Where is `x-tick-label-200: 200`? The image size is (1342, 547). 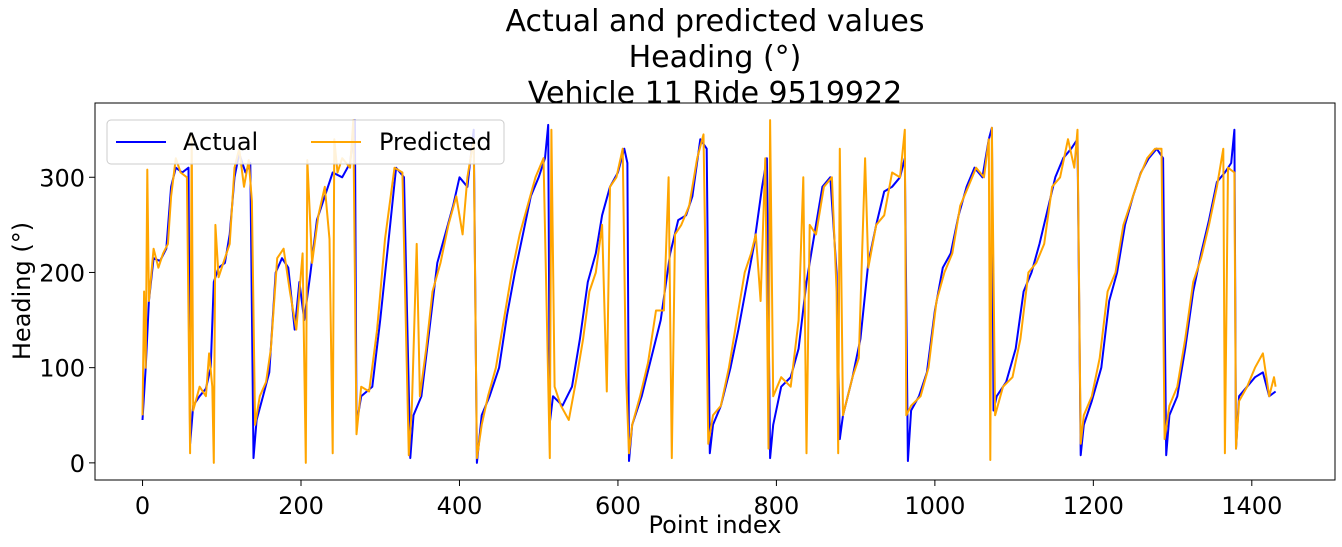 x-tick-label-200: 200 is located at coordinates (301, 506).